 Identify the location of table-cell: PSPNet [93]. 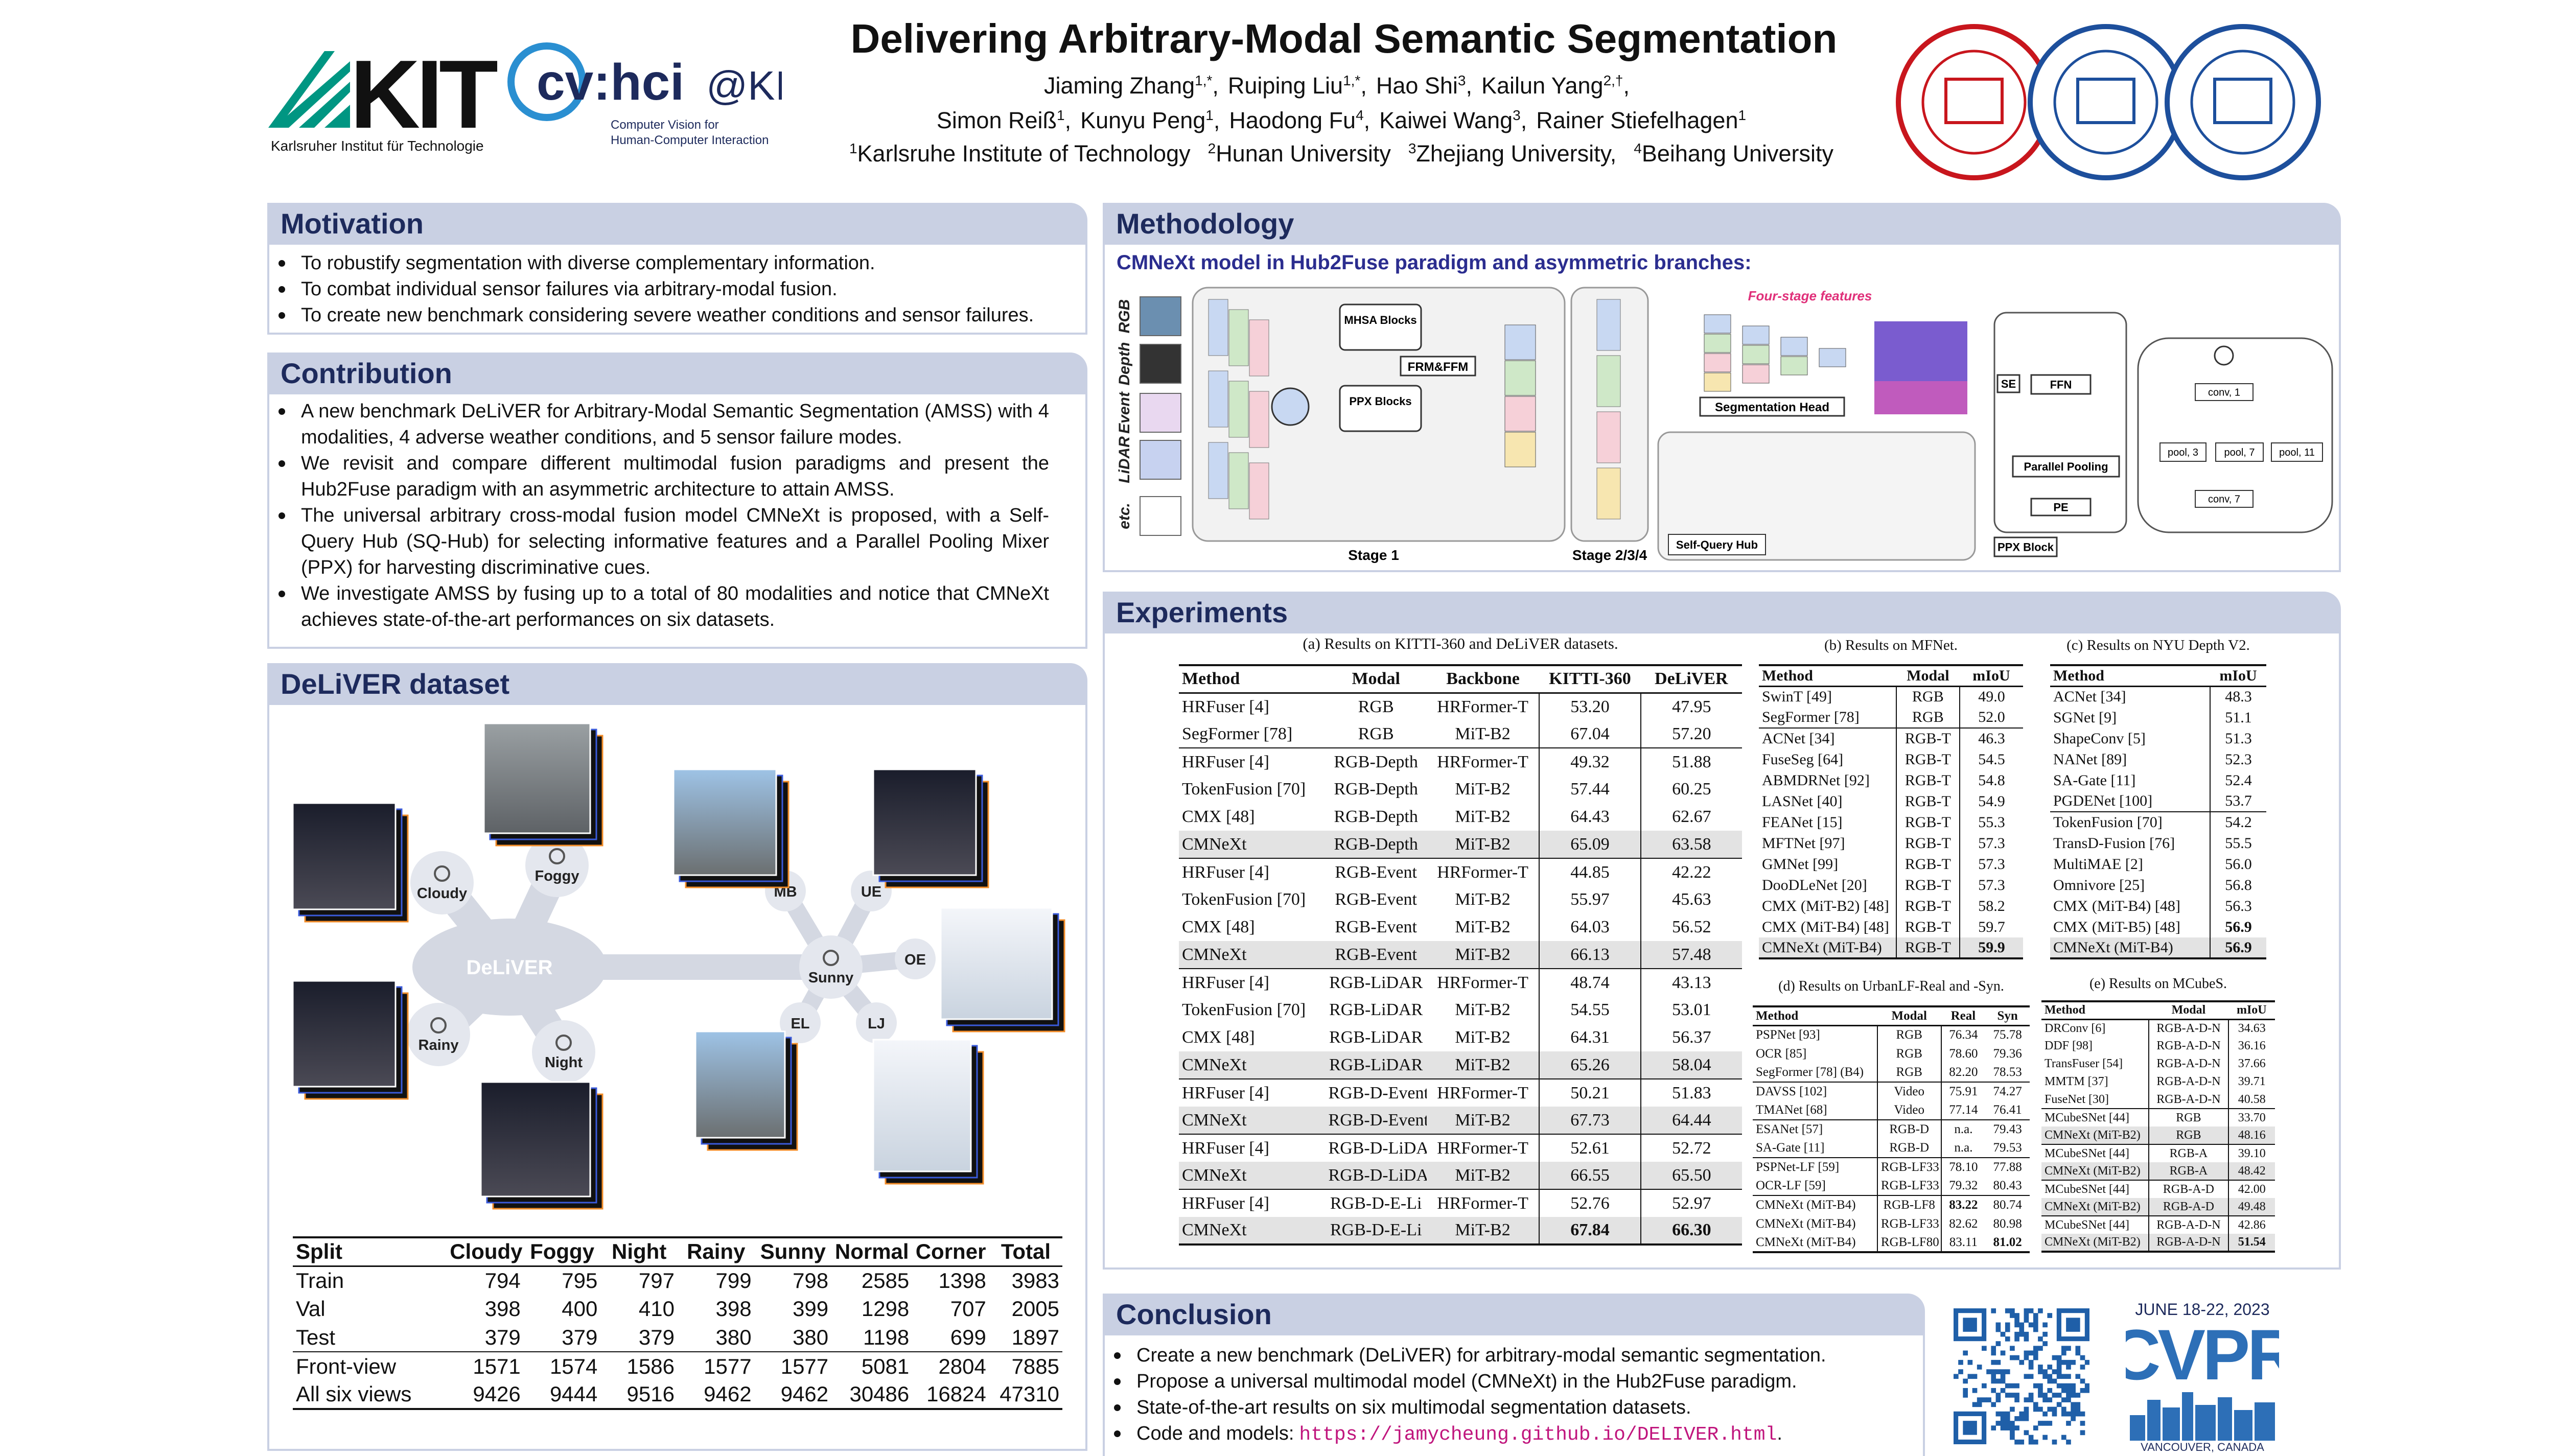
(1788, 1035).